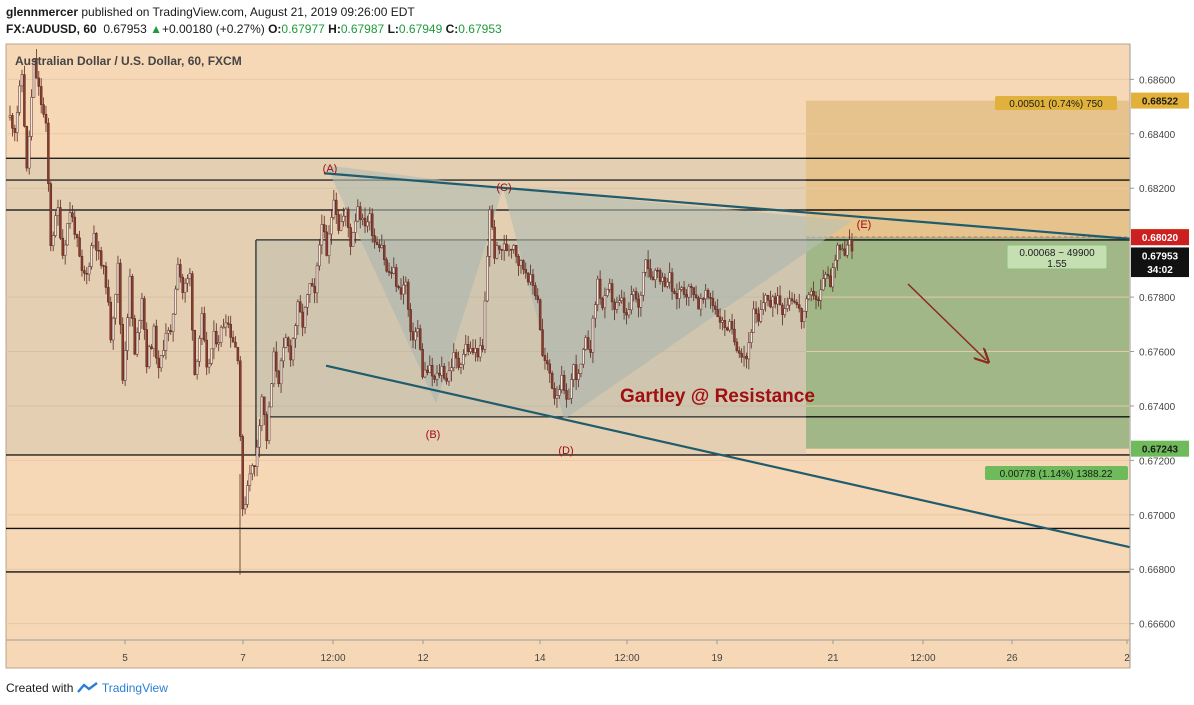 The height and width of the screenshot is (705, 1194). What do you see at coordinates (1057, 253) in the screenshot?
I see `entry-label-text: 0.00068 ~ 49900` at bounding box center [1057, 253].